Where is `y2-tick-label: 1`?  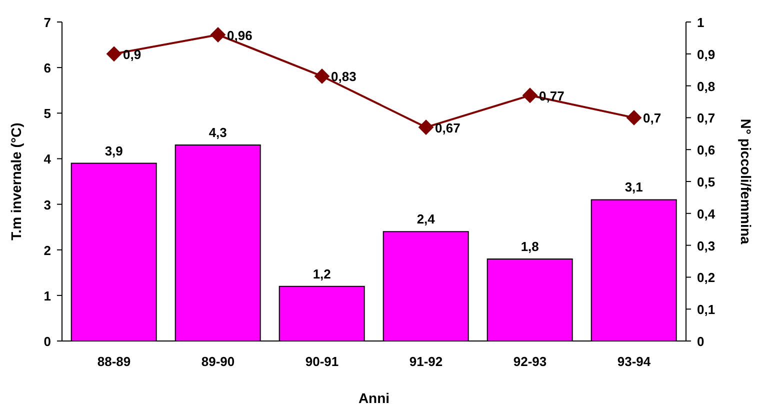 y2-tick-label: 1 is located at coordinates (700, 22).